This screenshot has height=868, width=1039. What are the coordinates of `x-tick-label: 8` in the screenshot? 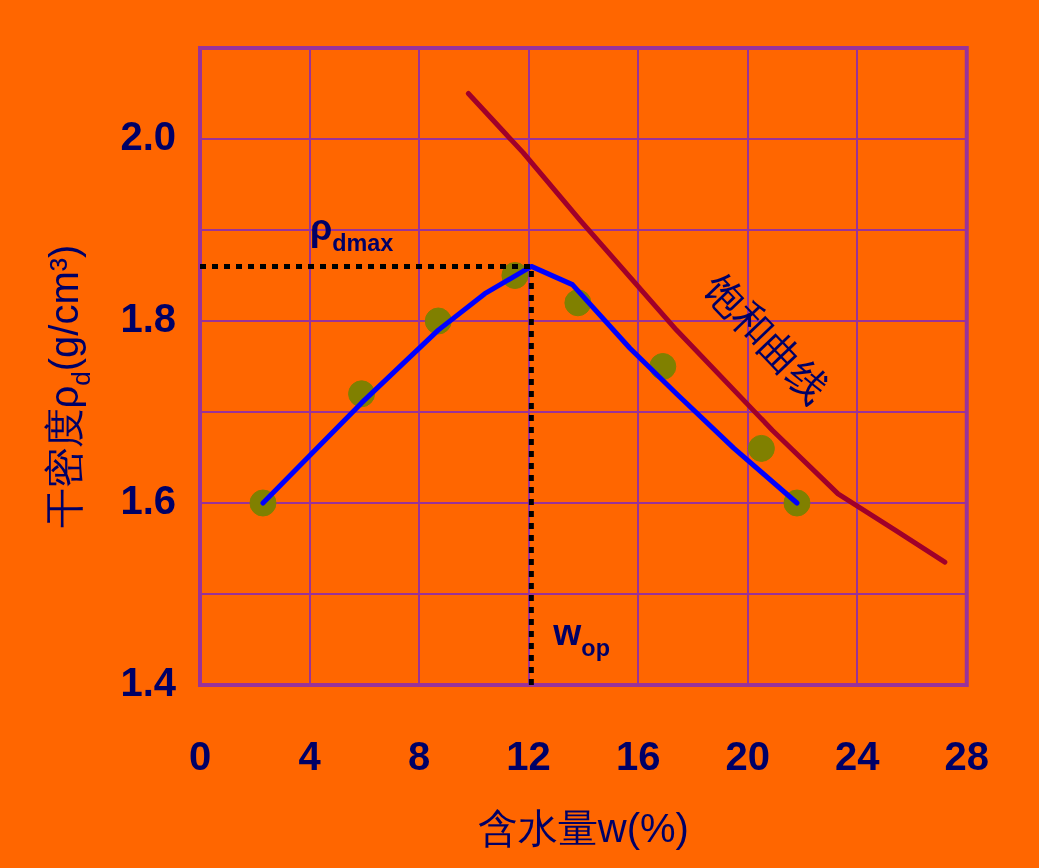 It's located at (419, 756).